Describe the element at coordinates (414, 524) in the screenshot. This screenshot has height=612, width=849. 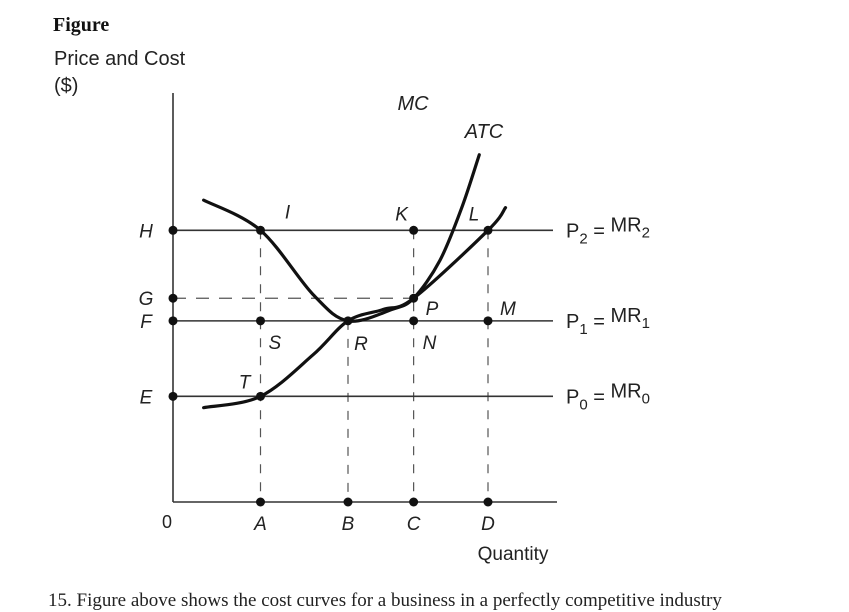
I see `x-level-label-C: C` at that location.